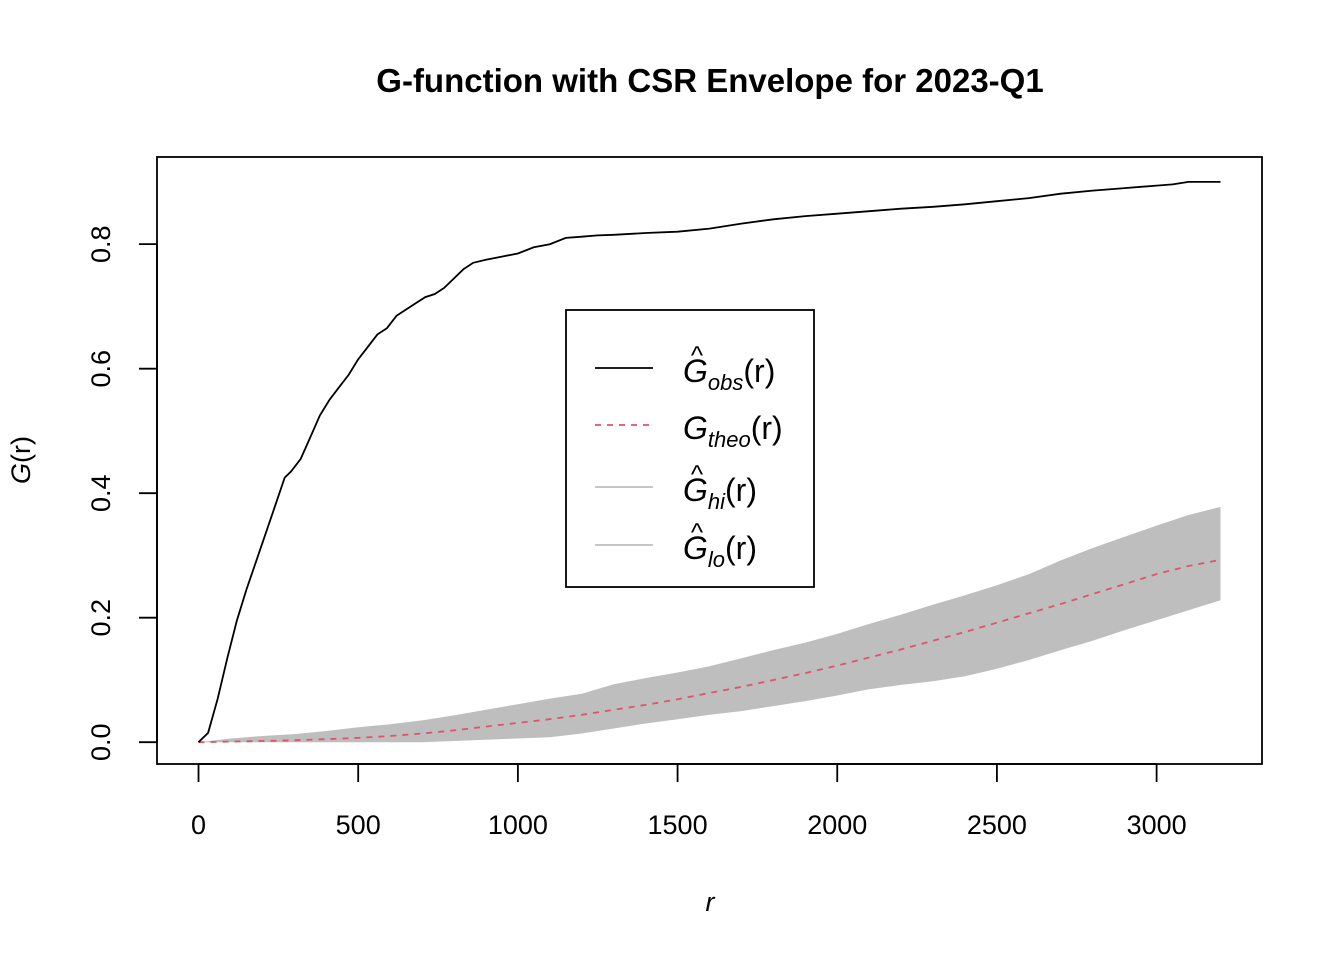 Image resolution: width=1344 pixels, height=960 pixels. What do you see at coordinates (101, 369) in the screenshot?
I see `y-tick-label: 0.6` at bounding box center [101, 369].